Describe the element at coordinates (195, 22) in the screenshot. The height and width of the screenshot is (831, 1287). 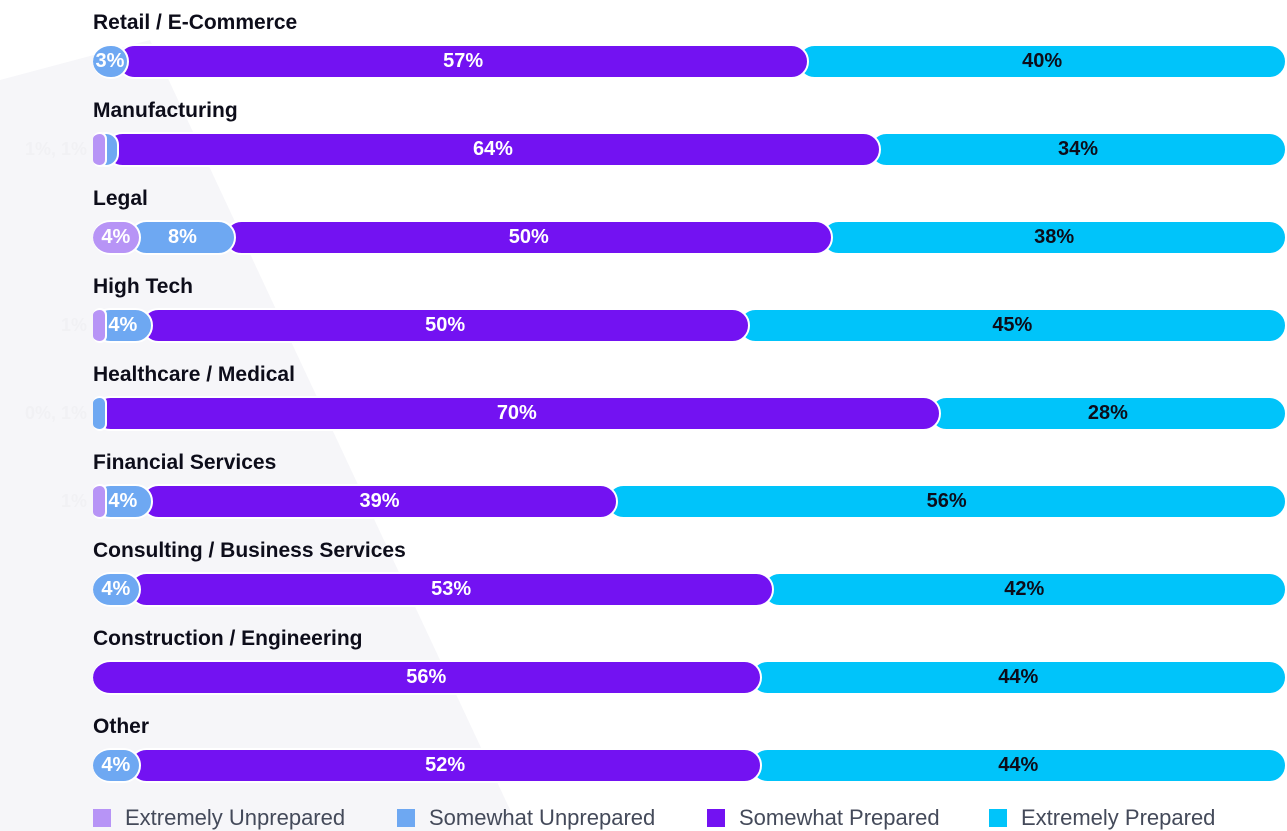
I see `category-label-retail-e-commerce: Retail / E-Commerce` at that location.